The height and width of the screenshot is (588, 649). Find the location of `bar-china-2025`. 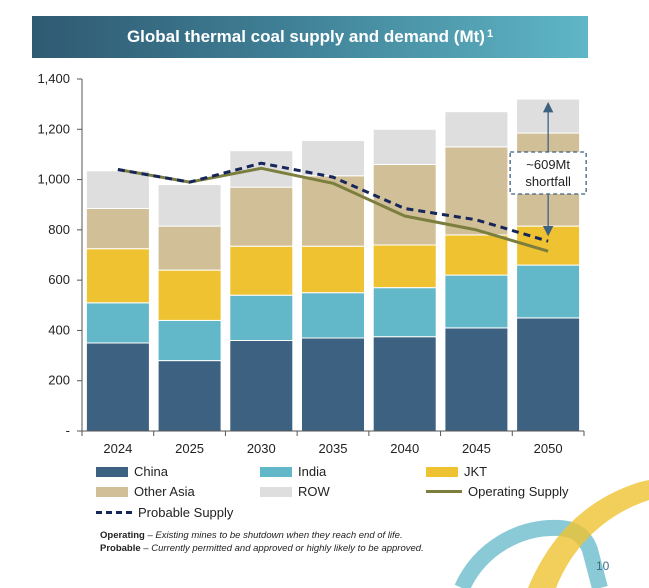

bar-china-2025 is located at coordinates (189, 396).